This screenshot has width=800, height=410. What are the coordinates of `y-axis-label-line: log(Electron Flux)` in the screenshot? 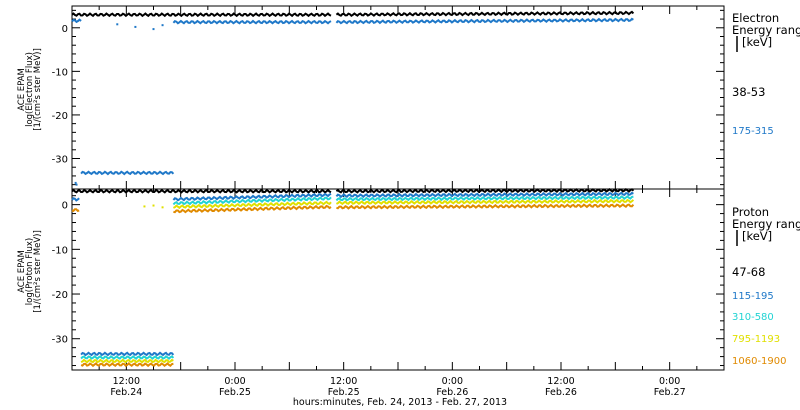 It's located at (30, 89).